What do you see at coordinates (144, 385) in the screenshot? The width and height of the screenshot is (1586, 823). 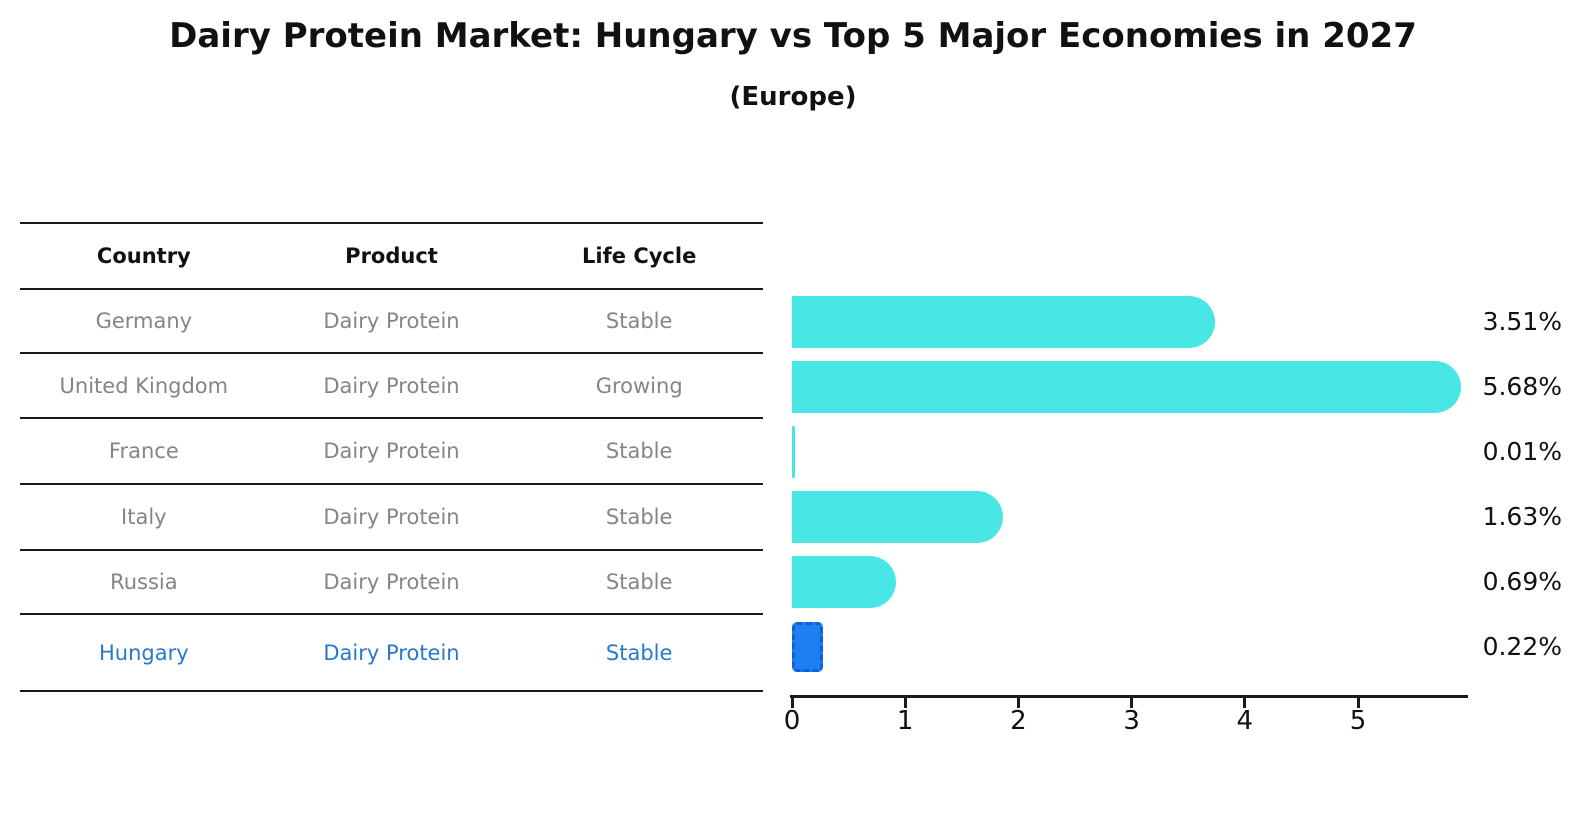 I see `cell-country: United Kingdom` at bounding box center [144, 385].